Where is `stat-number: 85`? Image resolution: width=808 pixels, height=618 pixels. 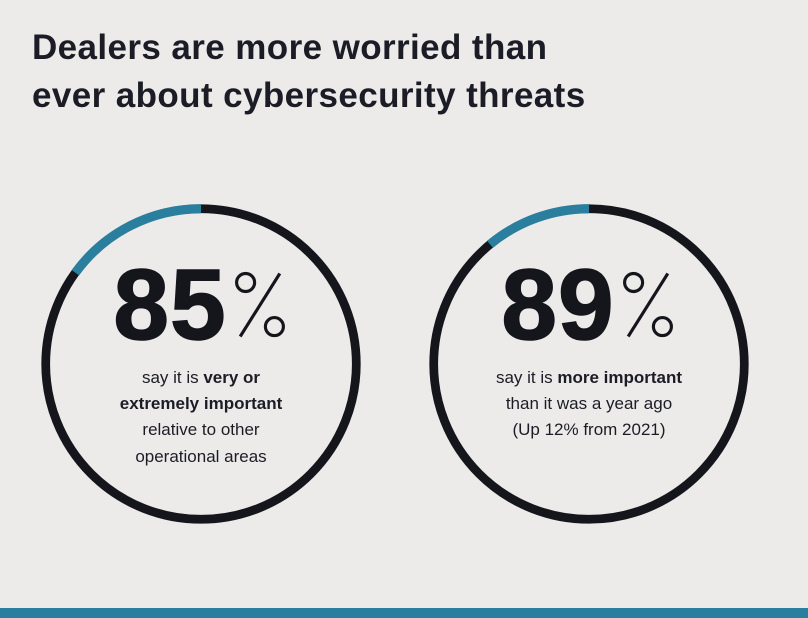 stat-number: 85 is located at coordinates (170, 304).